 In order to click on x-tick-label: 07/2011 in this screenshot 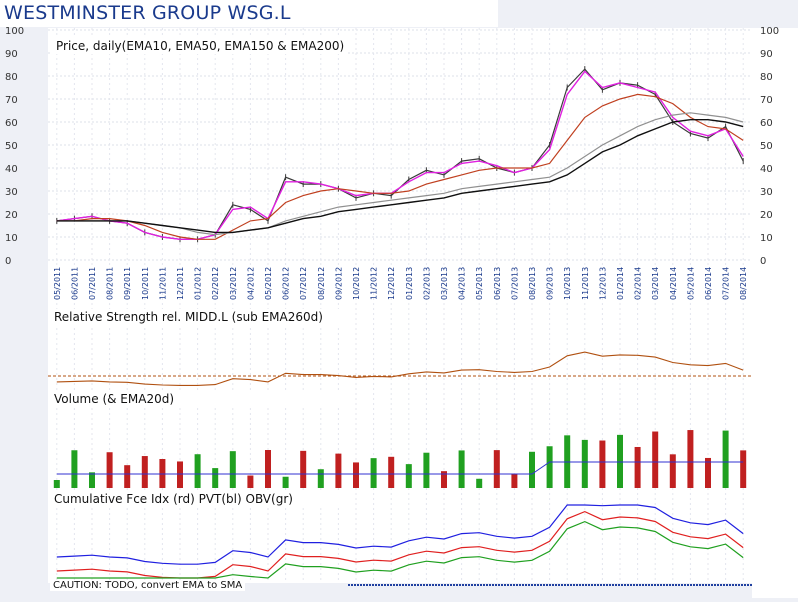, I will do `click(92, 283)`.